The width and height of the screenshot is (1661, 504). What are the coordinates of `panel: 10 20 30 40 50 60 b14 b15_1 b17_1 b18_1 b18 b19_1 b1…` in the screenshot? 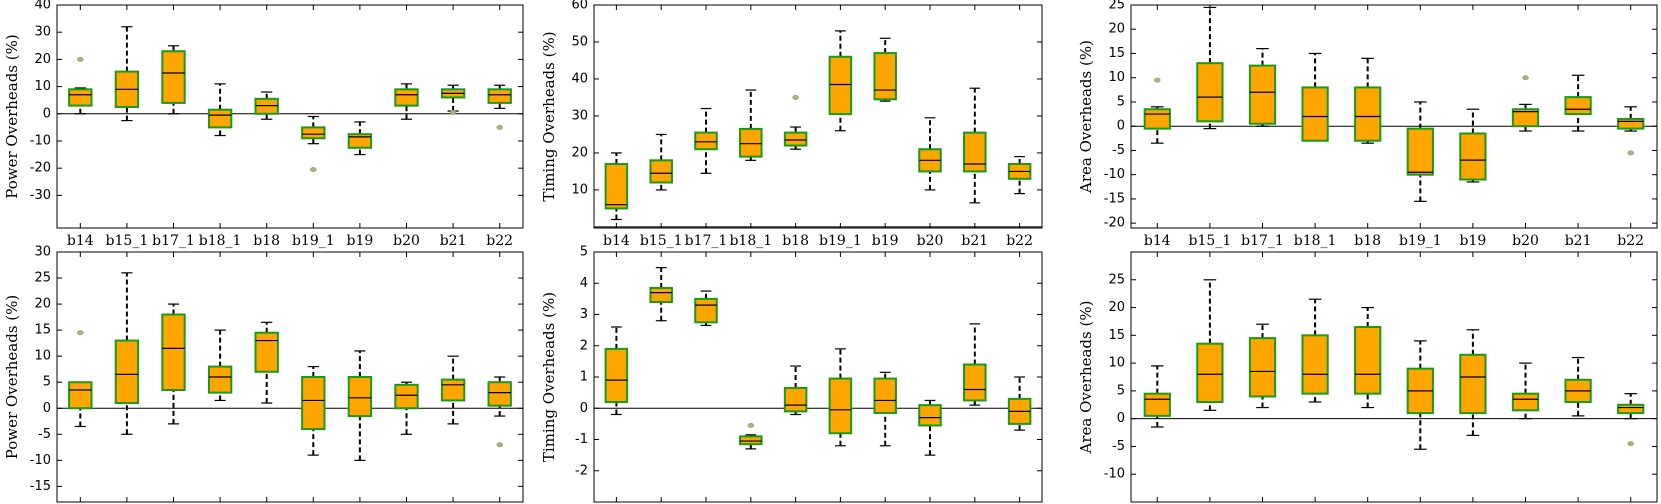 It's located at (791, 124).